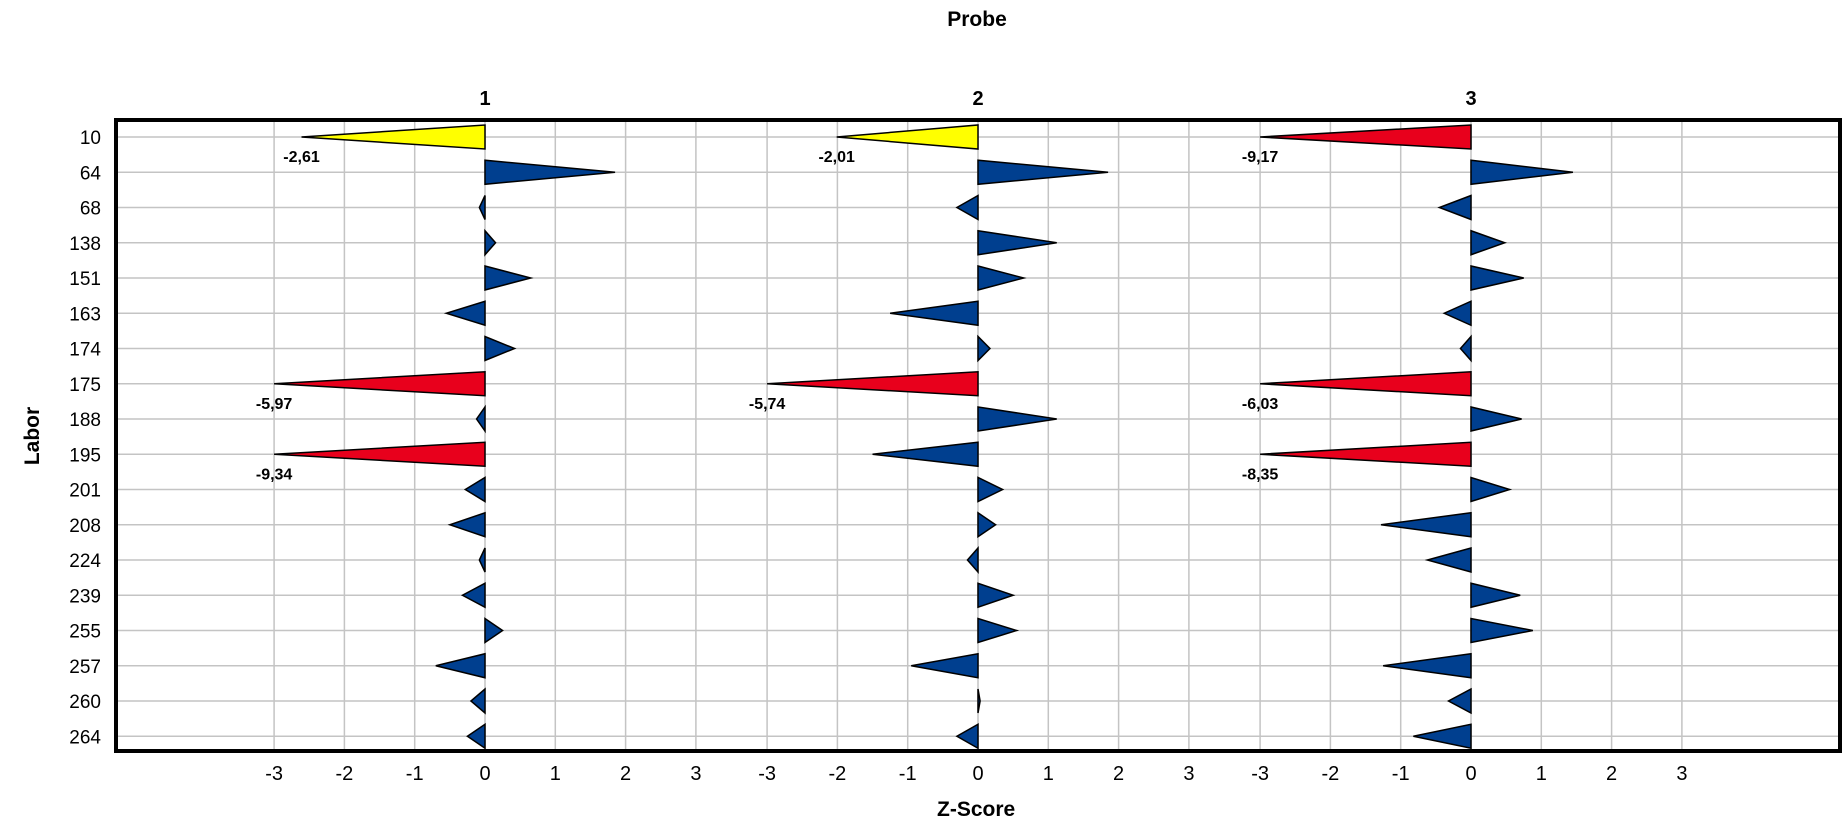  I want to click on value-label: -6,03, so click(1260, 404).